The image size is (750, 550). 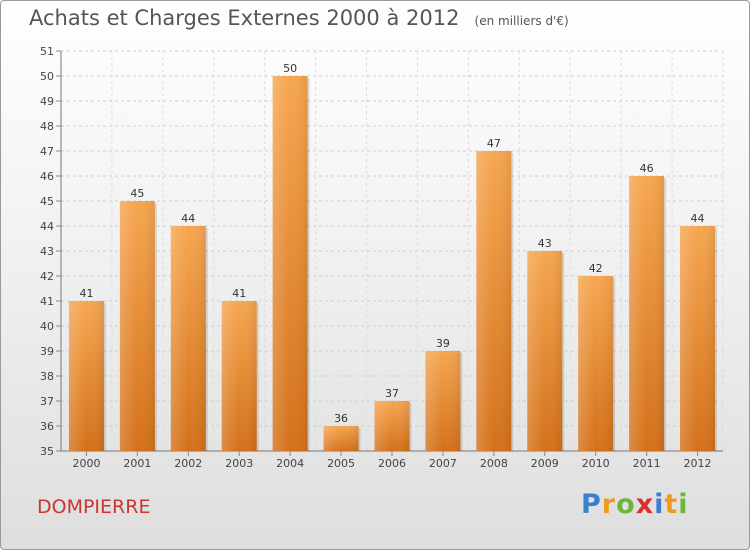 I want to click on x-tick-label: 2000, so click(x=86, y=463).